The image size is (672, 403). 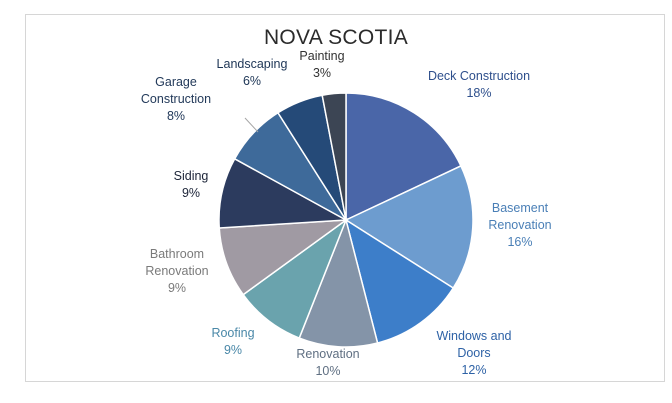 What do you see at coordinates (473, 353) in the screenshot?
I see `data-label-windows-and-doors: Windows and Doors 12%` at bounding box center [473, 353].